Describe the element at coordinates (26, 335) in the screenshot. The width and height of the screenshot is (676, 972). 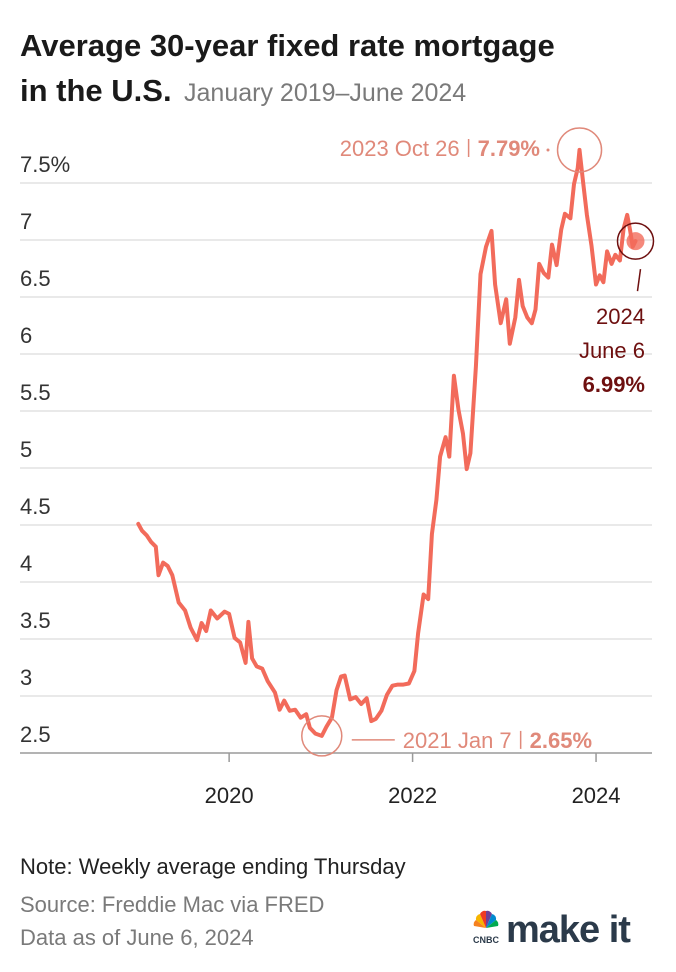
I see `y-tick-label: 6` at that location.